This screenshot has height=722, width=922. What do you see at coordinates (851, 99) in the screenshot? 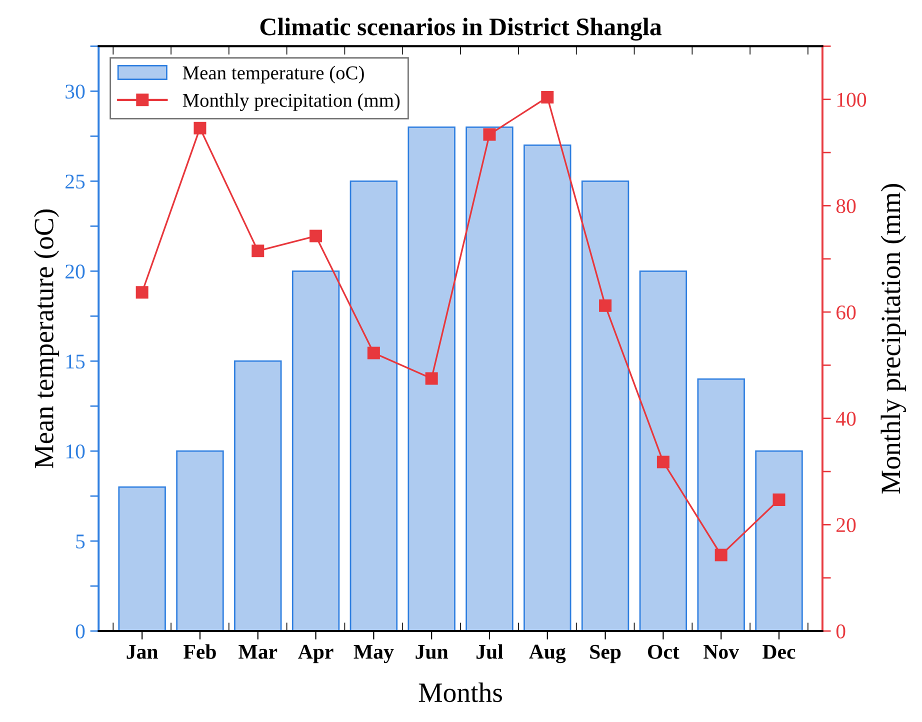
I see `y2-tick-label: 100` at bounding box center [851, 99].